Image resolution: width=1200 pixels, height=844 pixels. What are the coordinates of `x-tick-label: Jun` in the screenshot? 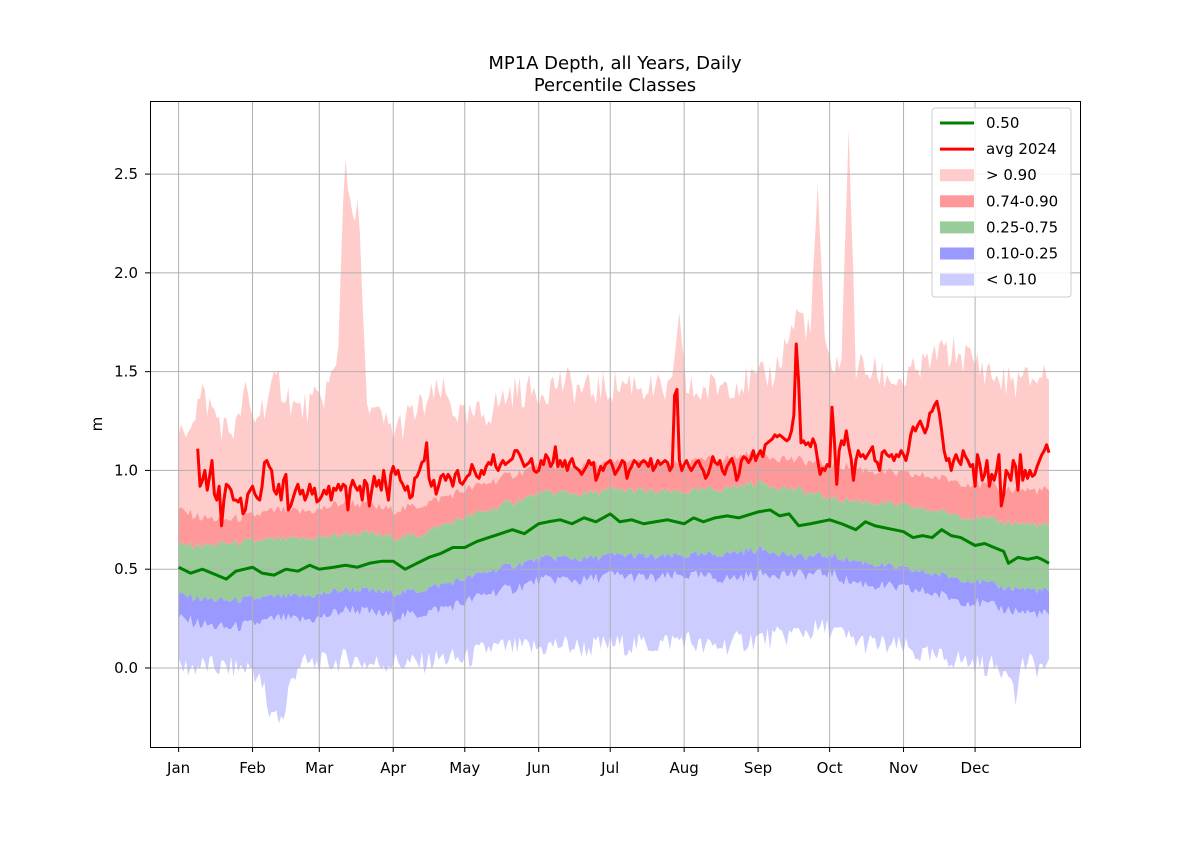 It's located at (538, 768).